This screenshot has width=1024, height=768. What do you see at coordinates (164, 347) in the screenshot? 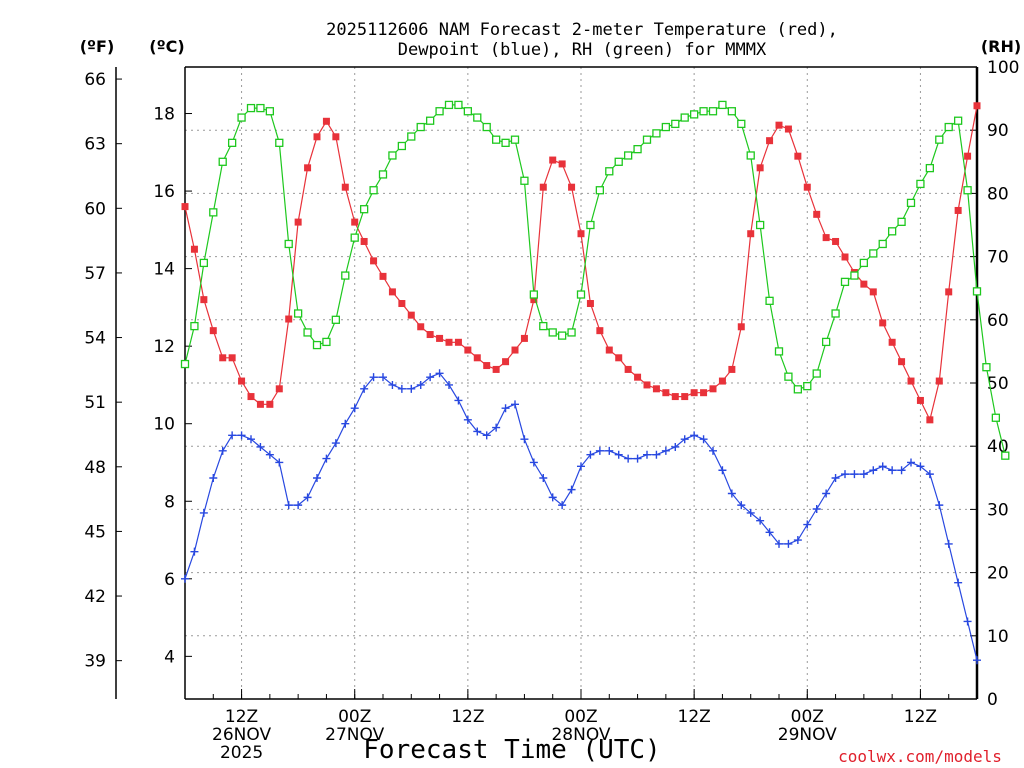
I see `celsius-tick-label: 12` at bounding box center [164, 347].